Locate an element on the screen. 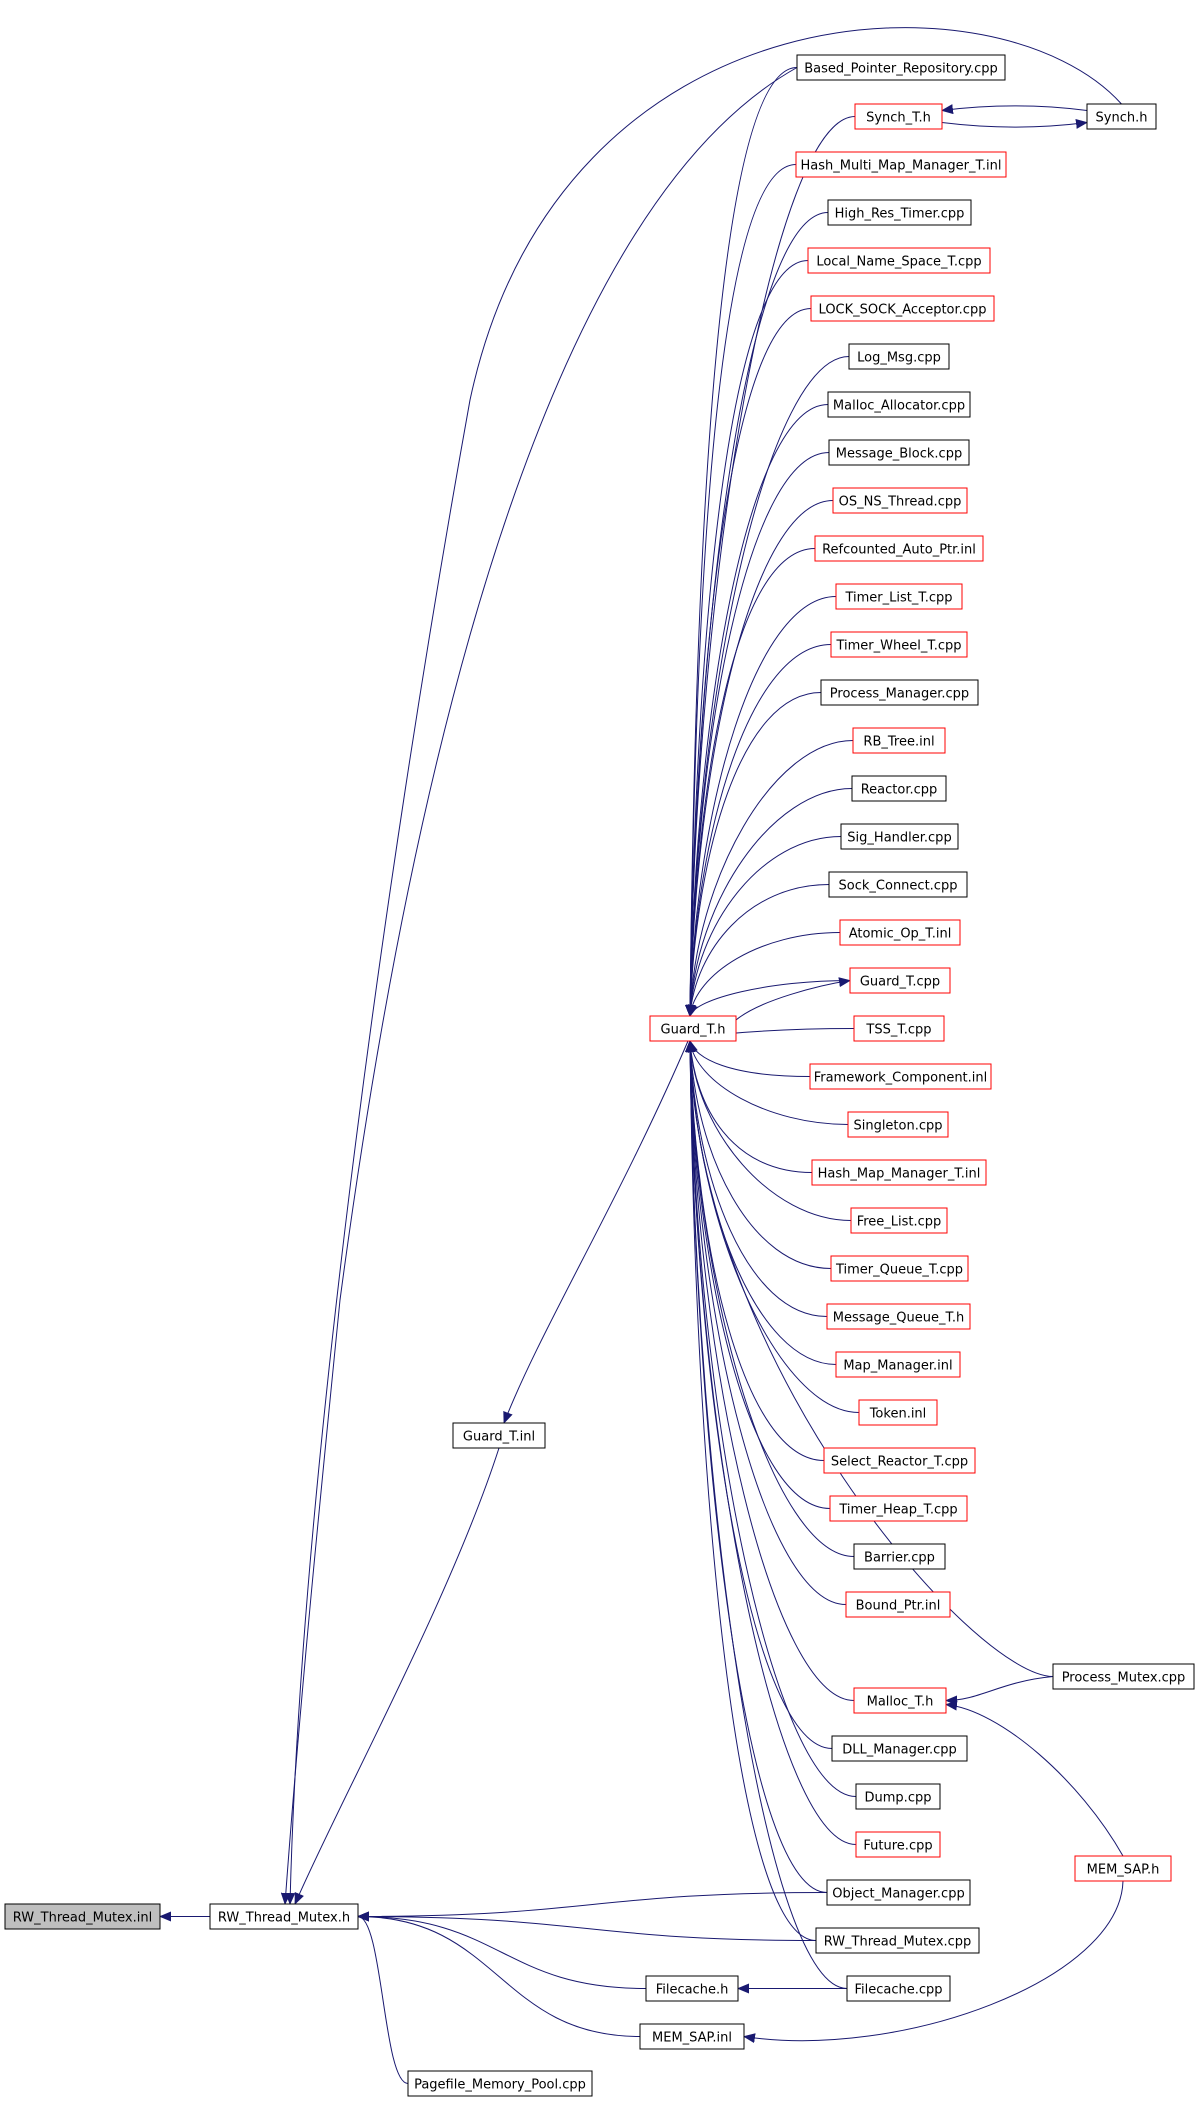 The image size is (1200, 2107). edge-rwtm_cpp-to-guard_t_h is located at coordinates (751, 1490).